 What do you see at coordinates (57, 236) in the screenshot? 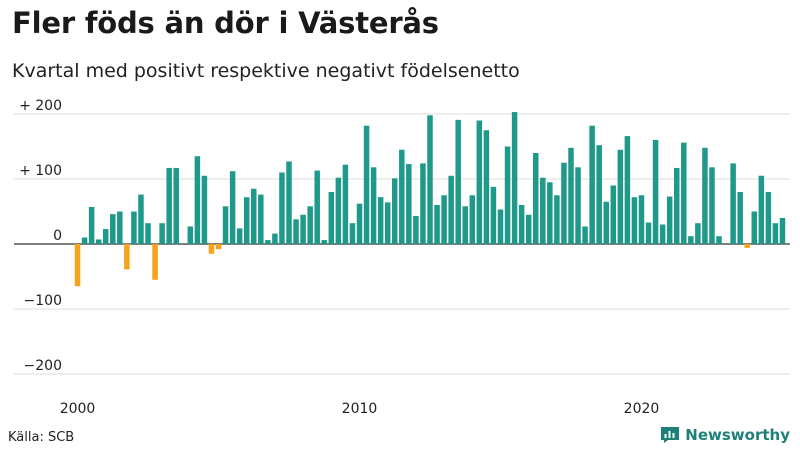
I see `y-tick-label: 0` at bounding box center [57, 236].